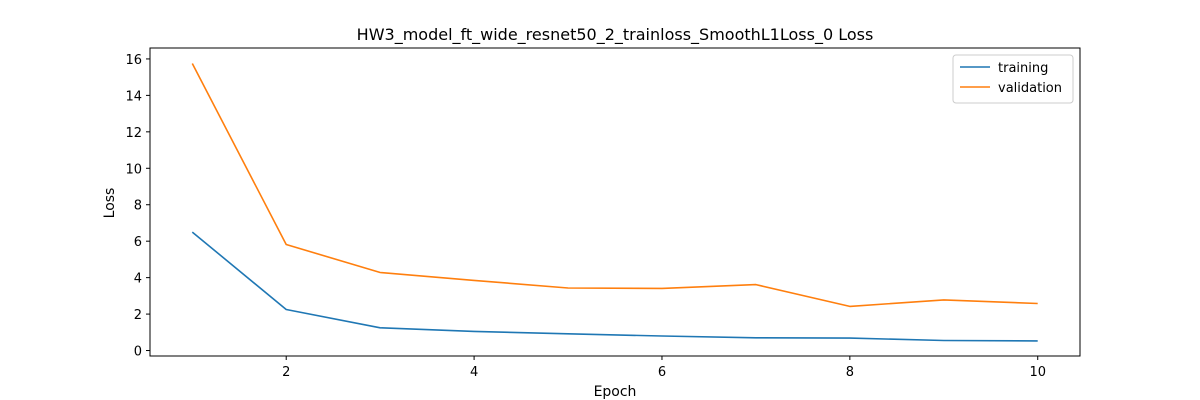 This screenshot has width=1200, height=400. Describe the element at coordinates (286, 372) in the screenshot. I see `x-tick-label: 2` at that location.